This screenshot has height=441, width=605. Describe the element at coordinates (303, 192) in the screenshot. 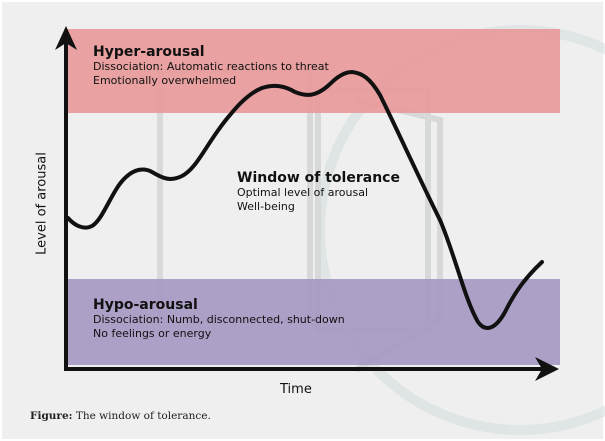

I see `window-line: Optimal level of arousal` at that location.